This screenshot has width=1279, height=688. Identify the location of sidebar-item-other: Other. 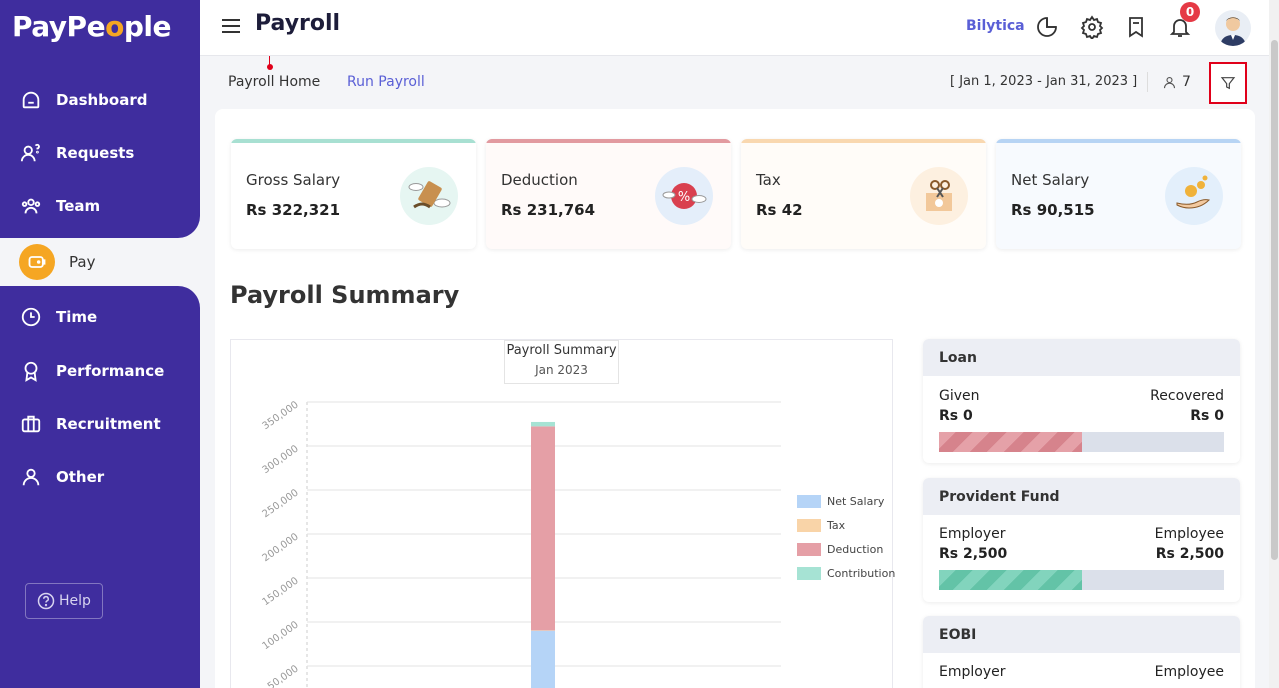
(62, 477).